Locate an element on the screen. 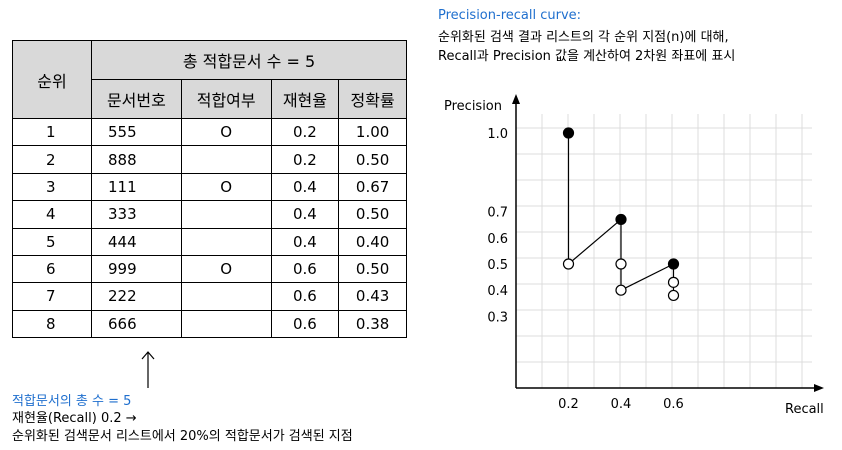 Image resolution: width=842 pixels, height=450 pixels. chart-ticks: 0.2 0.4 0.6 1.0 0.7 0.6 0.5 0.4 0.3 is located at coordinates (585, 269).